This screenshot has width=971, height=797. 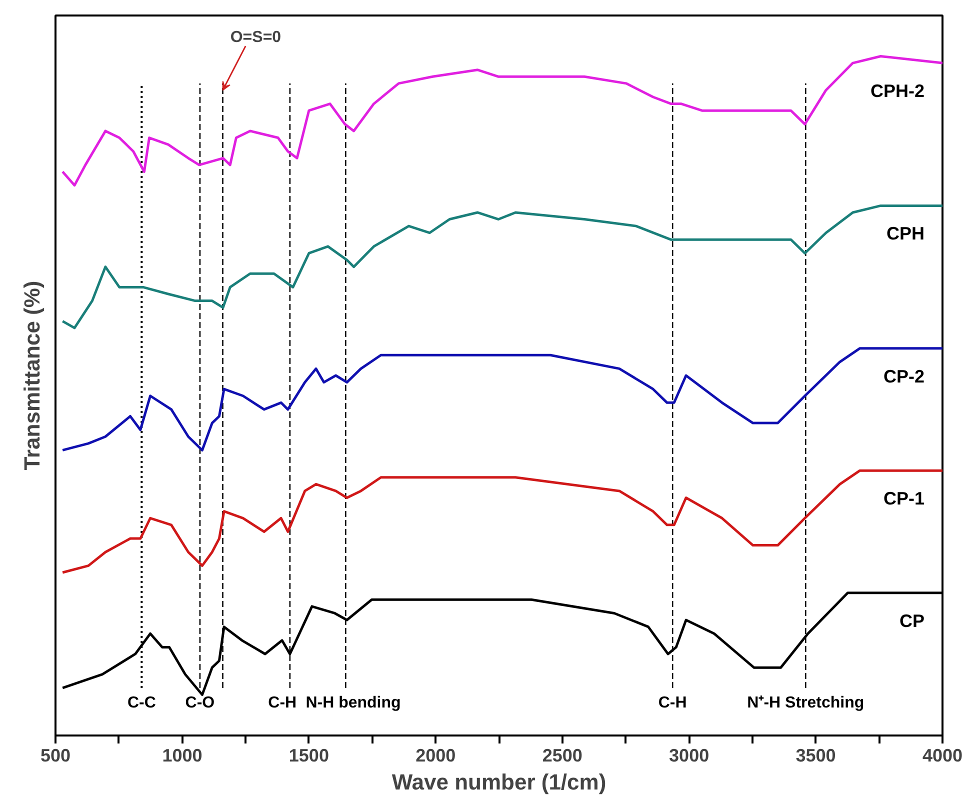 What do you see at coordinates (256, 37) in the screenshot?
I see `annotation: O=S=0` at bounding box center [256, 37].